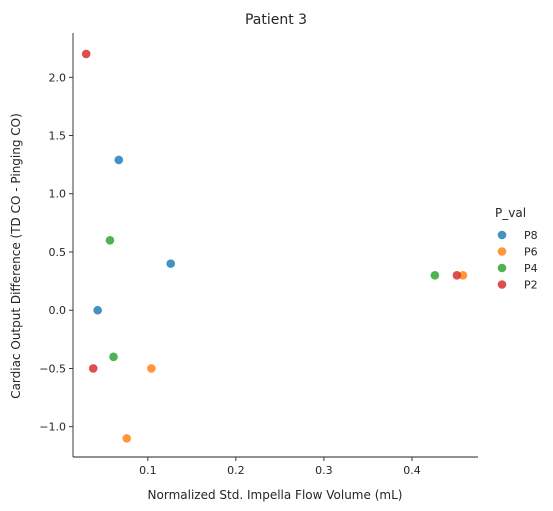  I want to click on y-tick-label: 0.5, so click(58, 252).